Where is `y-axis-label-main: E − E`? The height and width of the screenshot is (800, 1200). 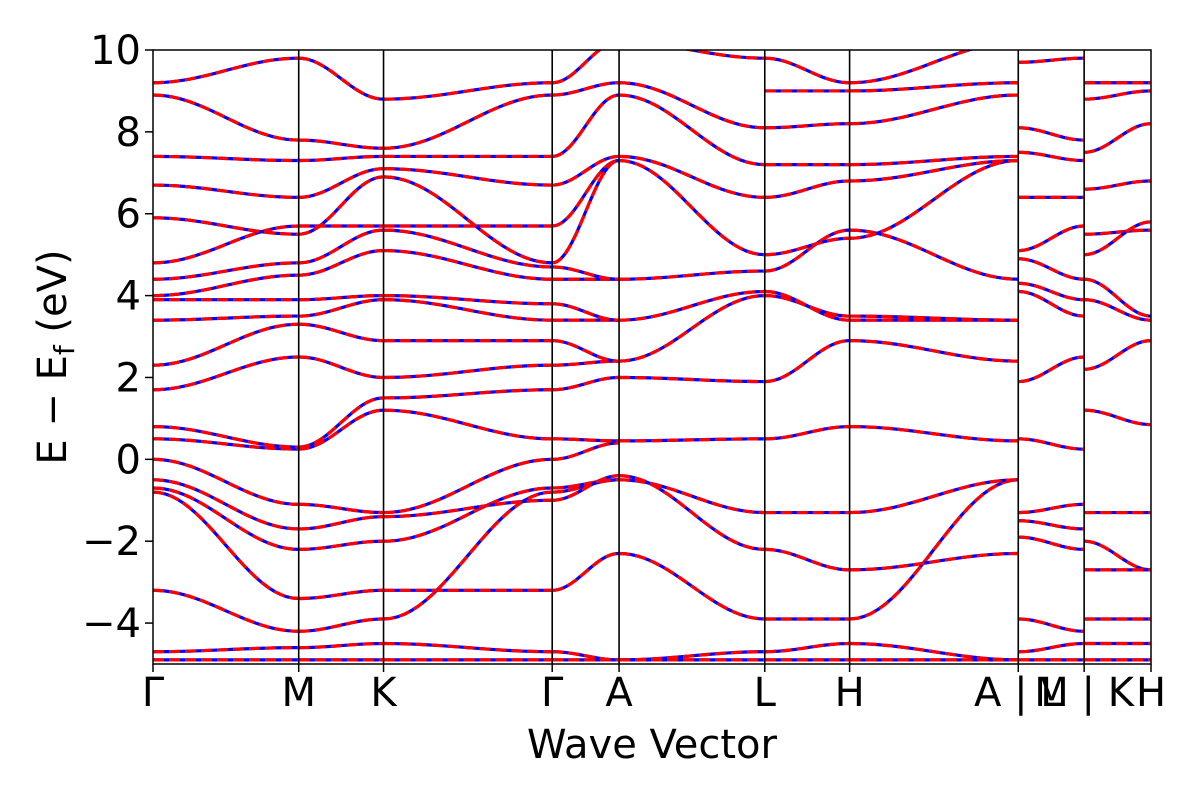
y-axis-label-main: E − E is located at coordinates (53, 410).